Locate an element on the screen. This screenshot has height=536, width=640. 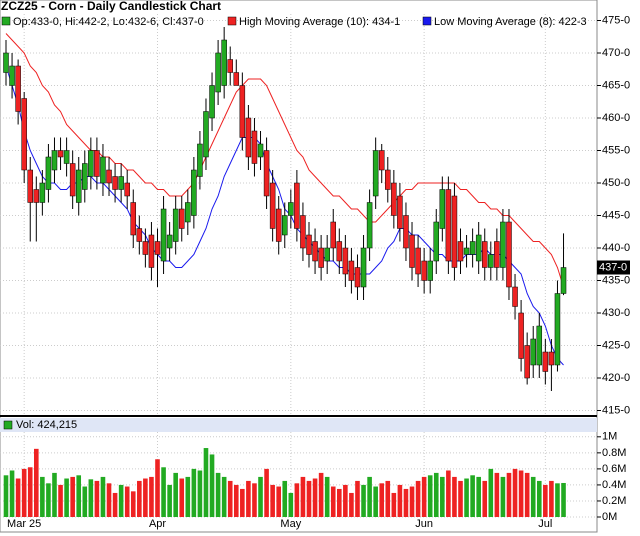
y-tick-label: 430-0 is located at coordinates (616, 313).